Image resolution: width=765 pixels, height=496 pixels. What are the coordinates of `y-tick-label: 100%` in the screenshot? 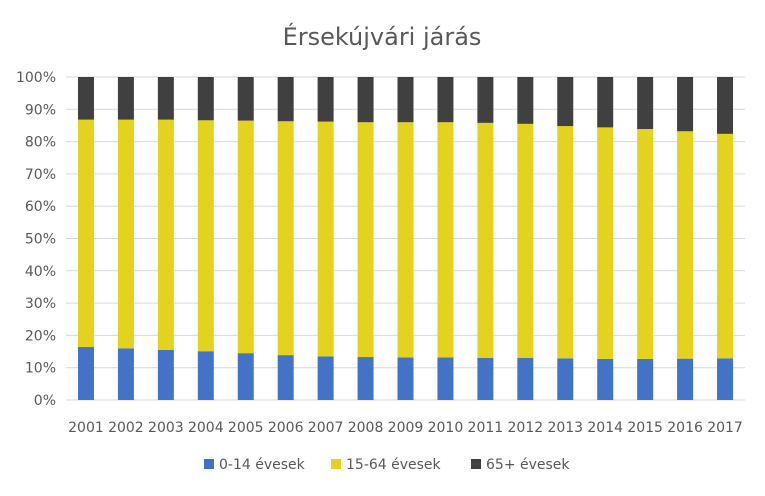 It's located at (36, 78).